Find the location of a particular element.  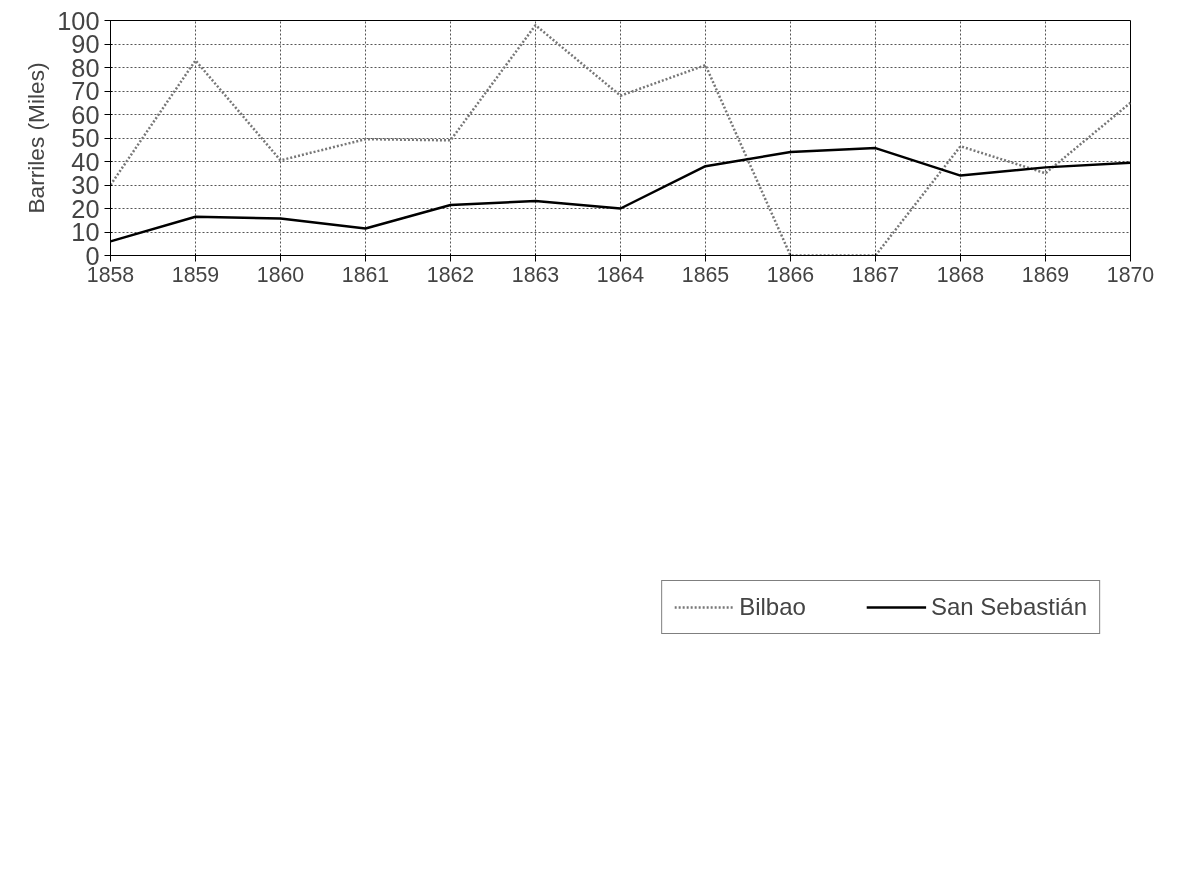

legend-label: San Sebastián is located at coordinates (1008, 607).